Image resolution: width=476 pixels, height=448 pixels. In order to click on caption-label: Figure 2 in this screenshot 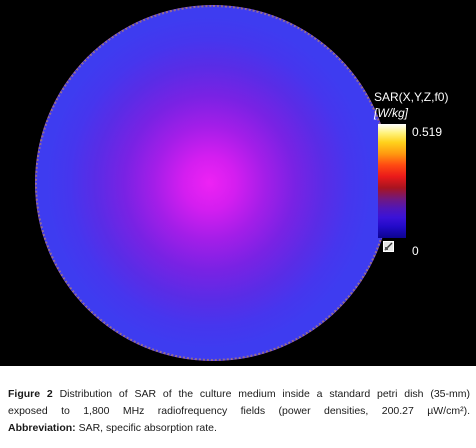, I will do `click(30, 394)`.